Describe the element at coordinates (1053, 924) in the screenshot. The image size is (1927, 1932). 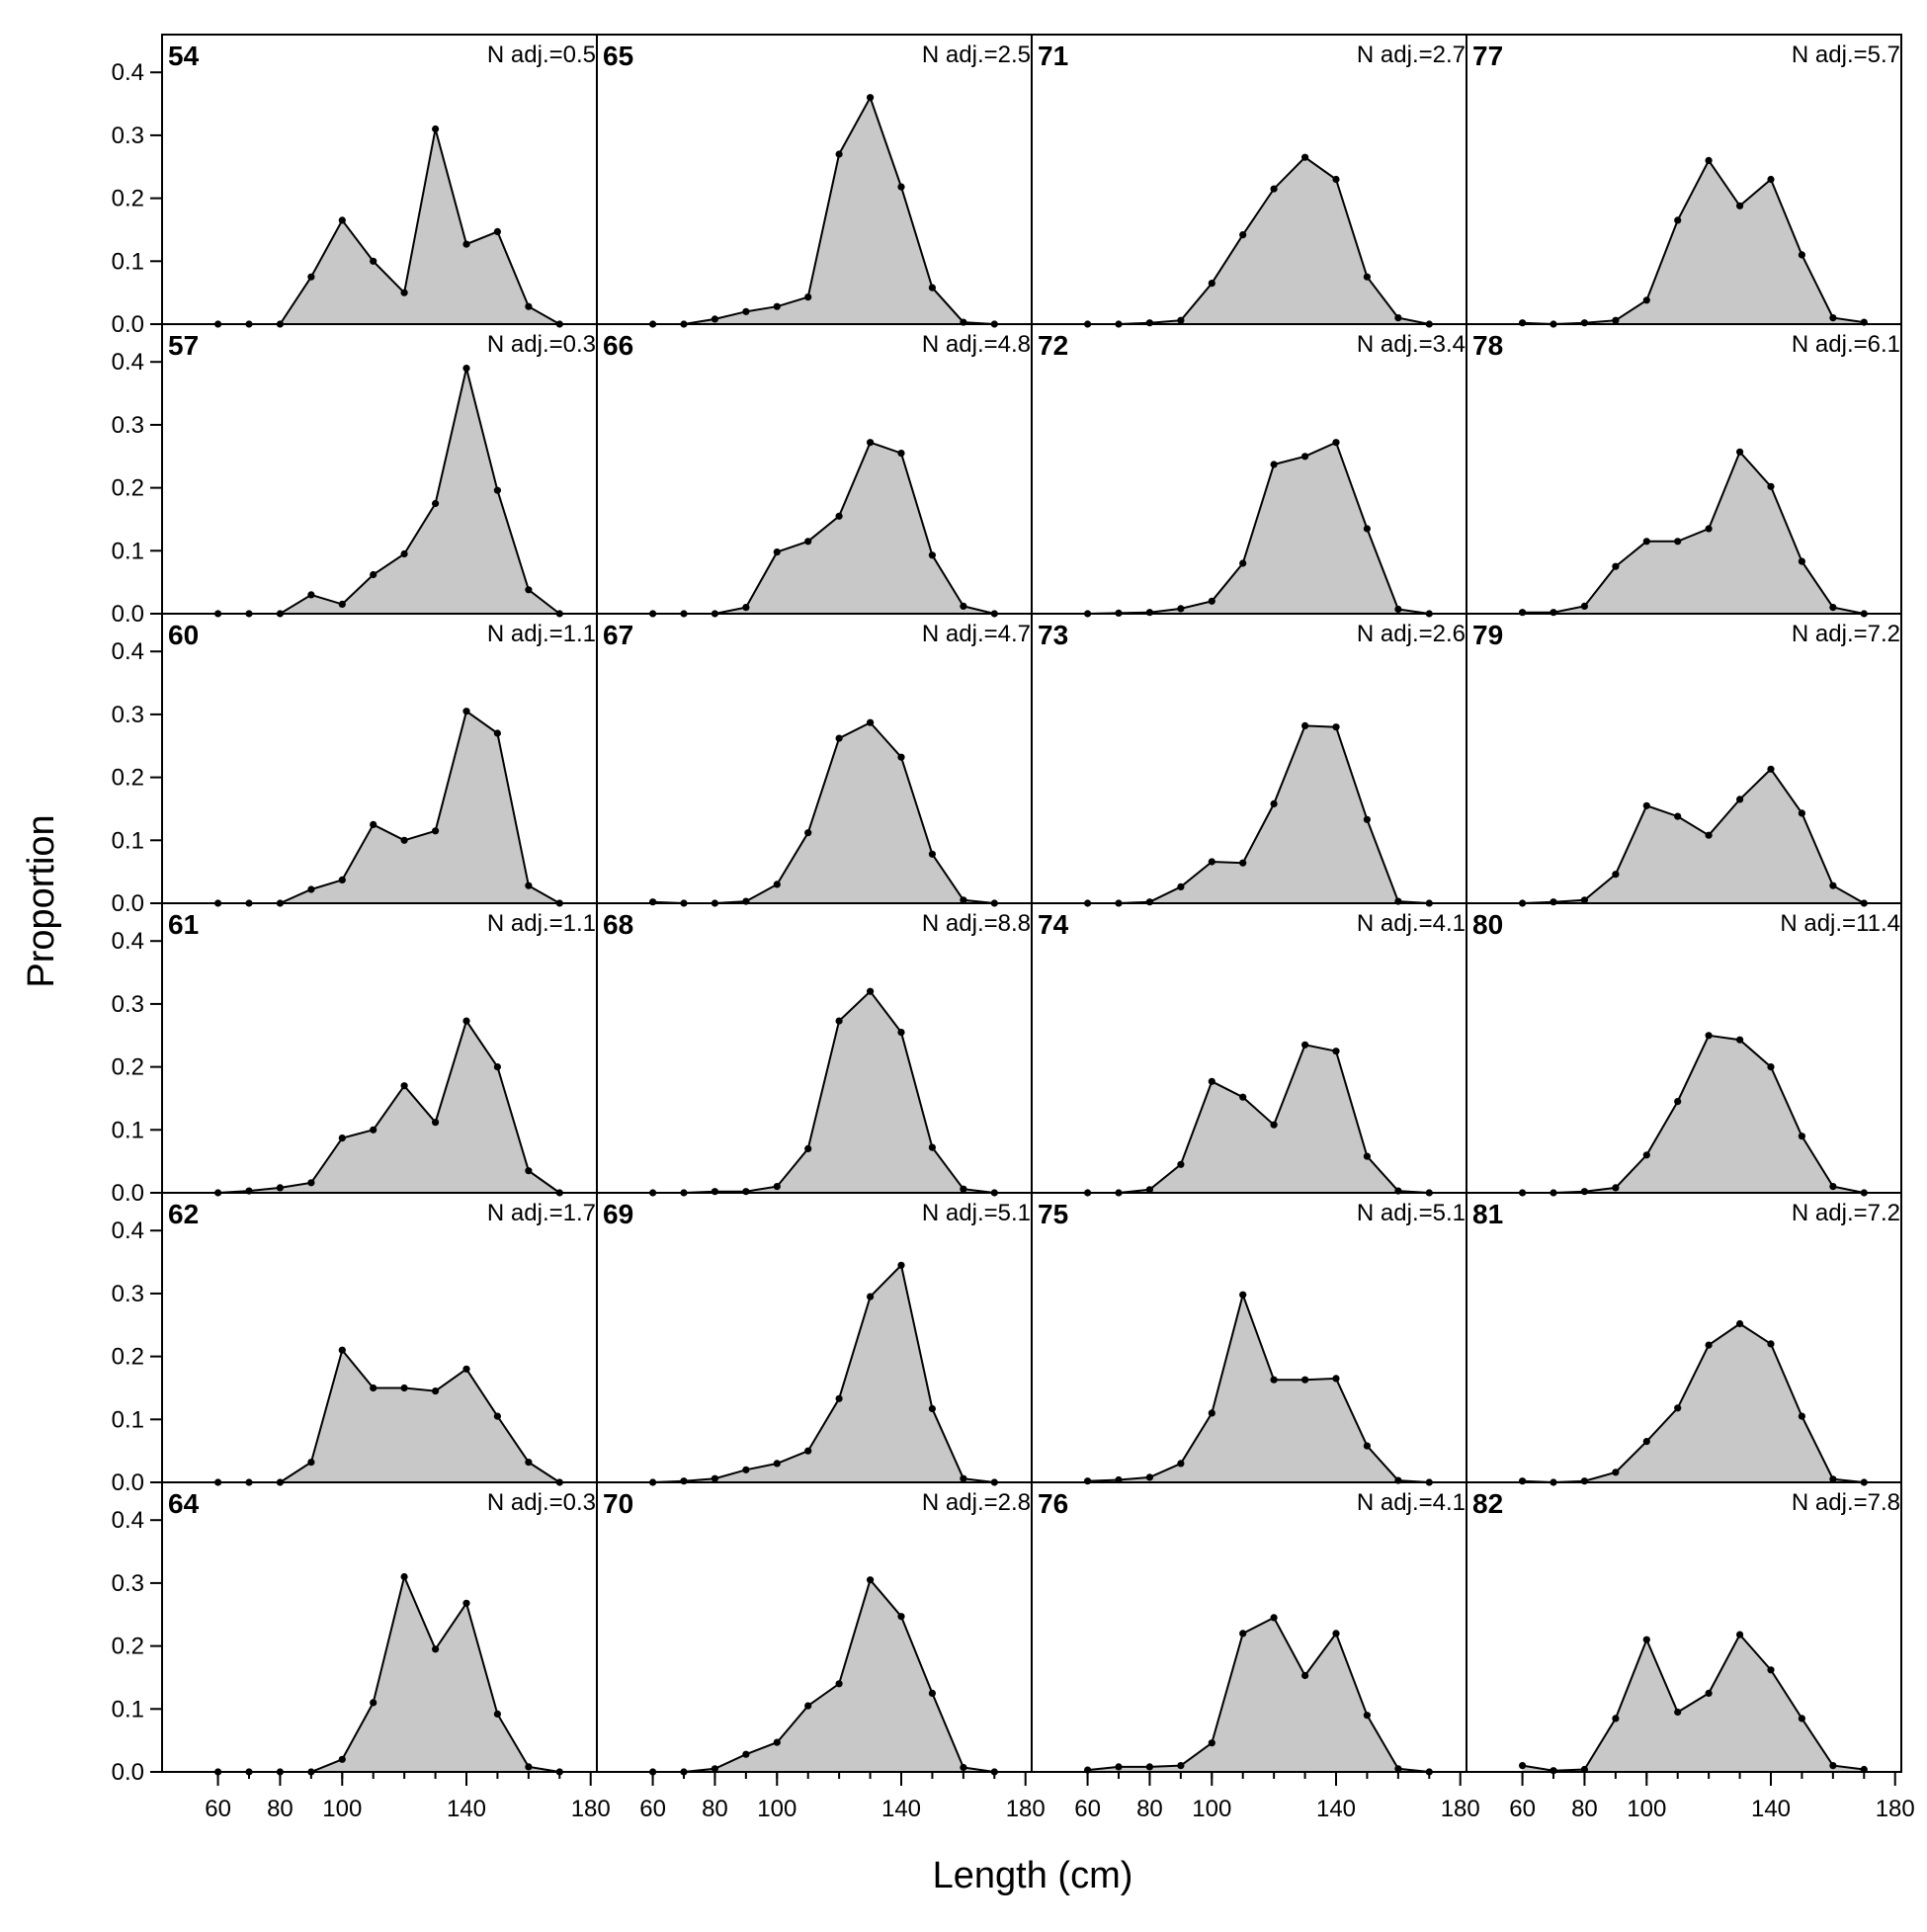
I see `panel-label: 74` at that location.